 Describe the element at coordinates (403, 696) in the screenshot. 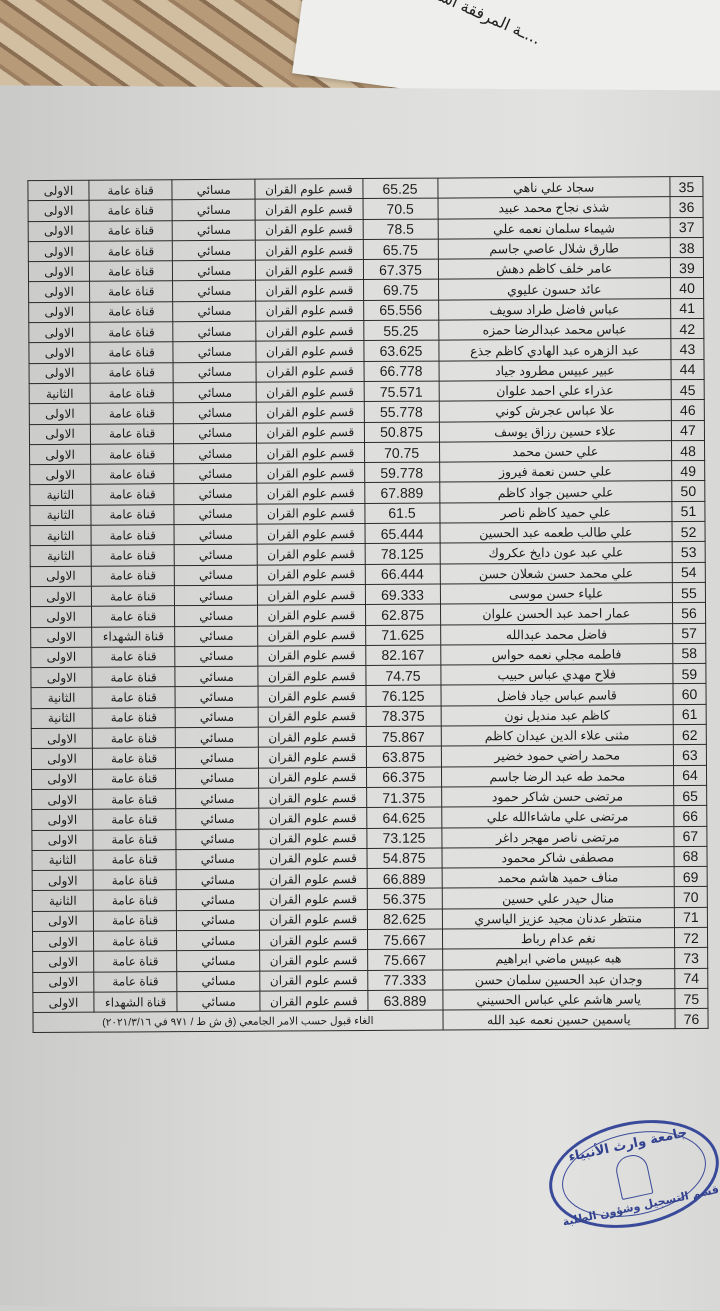

I see `cell-score: 76.125` at that location.